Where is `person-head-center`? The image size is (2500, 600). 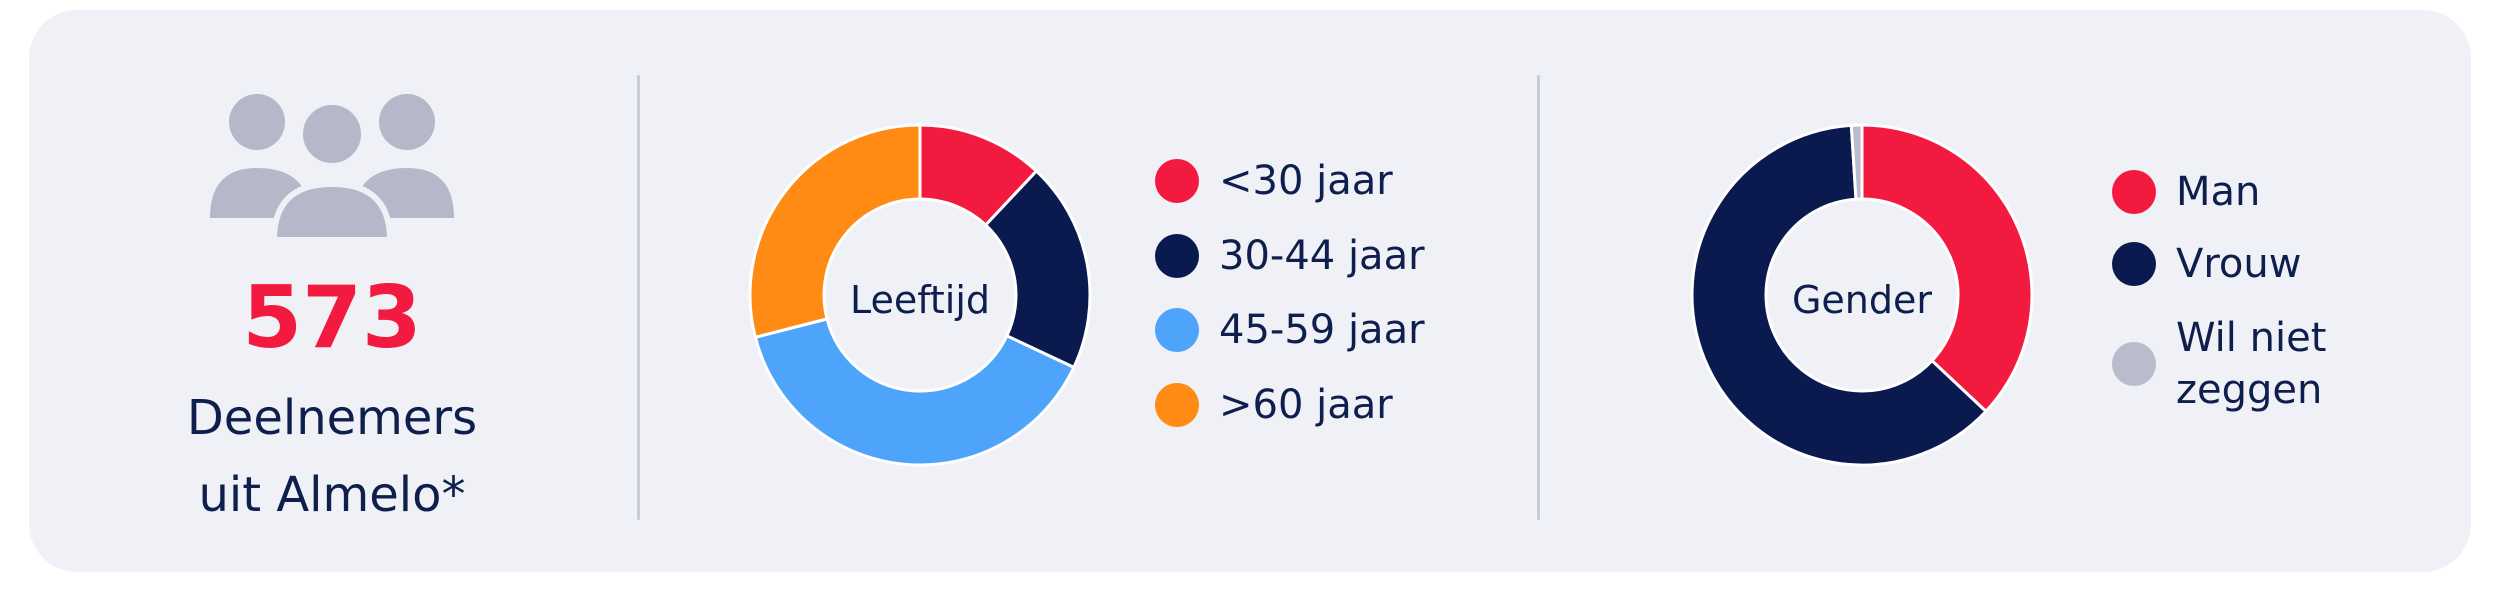 person-head-center is located at coordinates (332, 134).